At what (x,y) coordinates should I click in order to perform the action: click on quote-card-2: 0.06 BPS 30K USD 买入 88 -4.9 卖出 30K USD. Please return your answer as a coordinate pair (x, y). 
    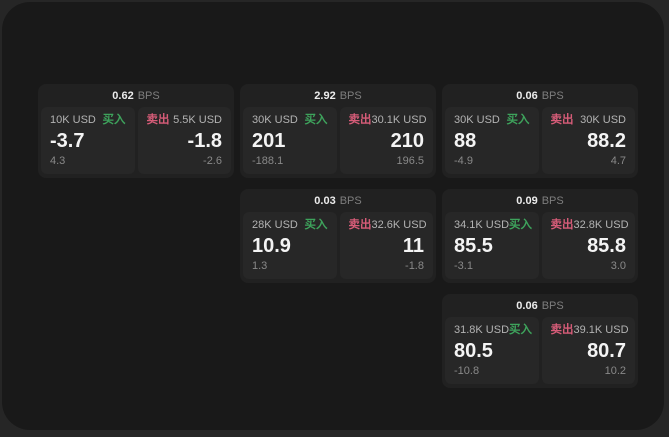
    Looking at the image, I should click on (540, 131).